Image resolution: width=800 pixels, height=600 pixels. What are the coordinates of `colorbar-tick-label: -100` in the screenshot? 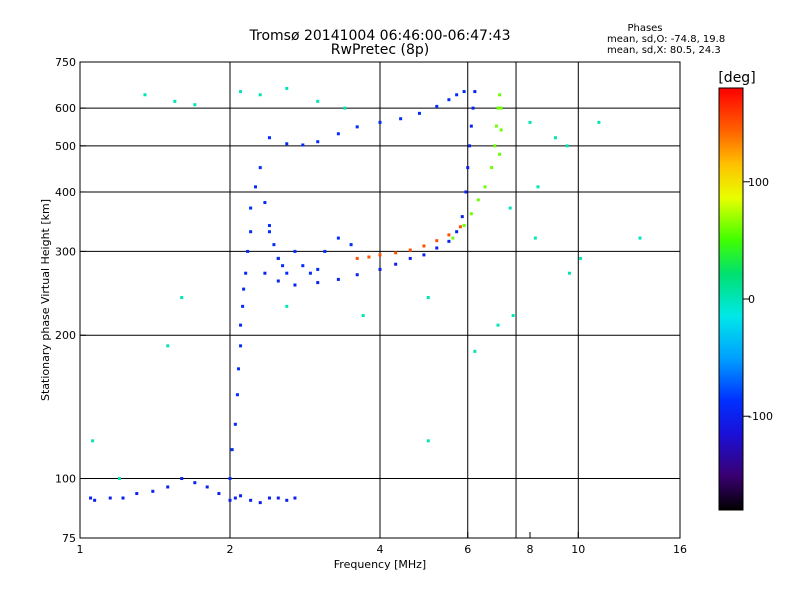 It's located at (760, 416).